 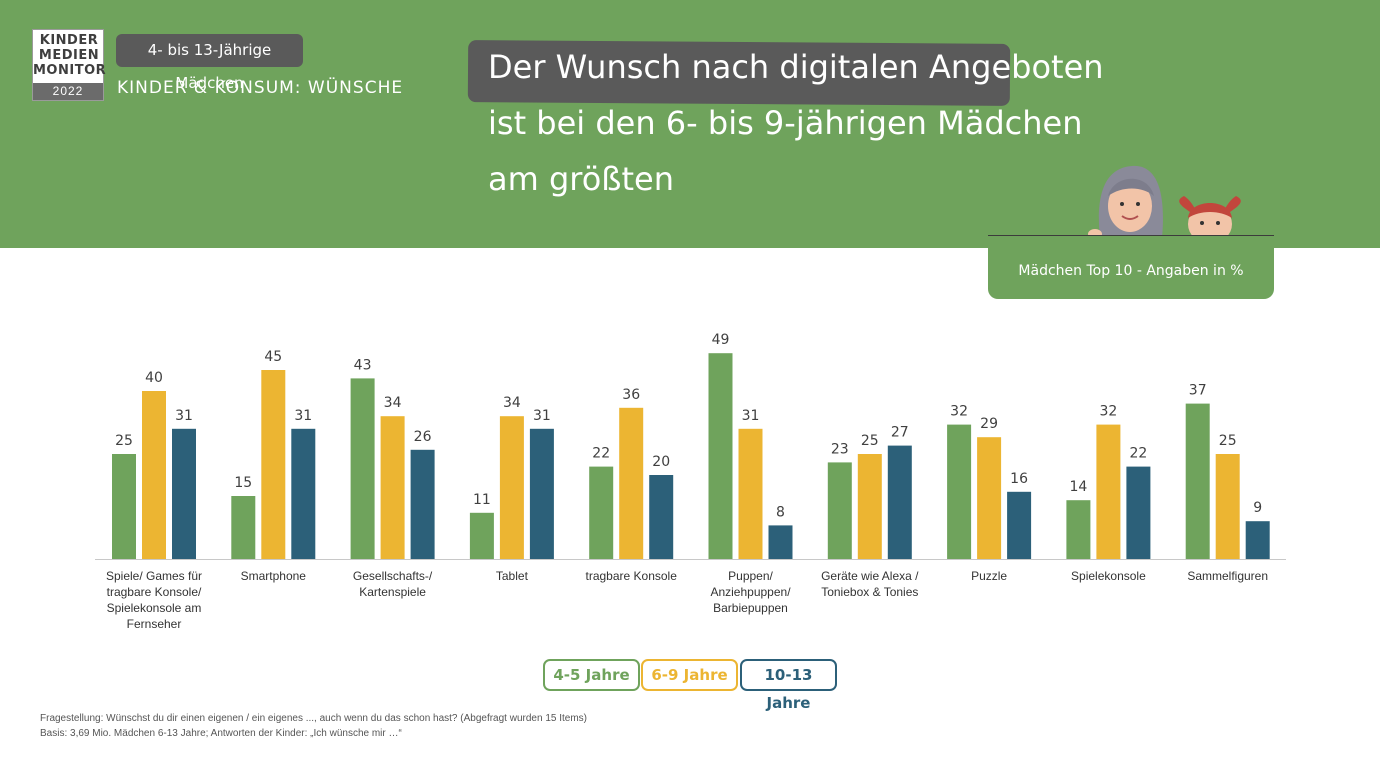 What do you see at coordinates (273, 357) in the screenshot?
I see `data-label-2-series-2: 45` at bounding box center [273, 357].